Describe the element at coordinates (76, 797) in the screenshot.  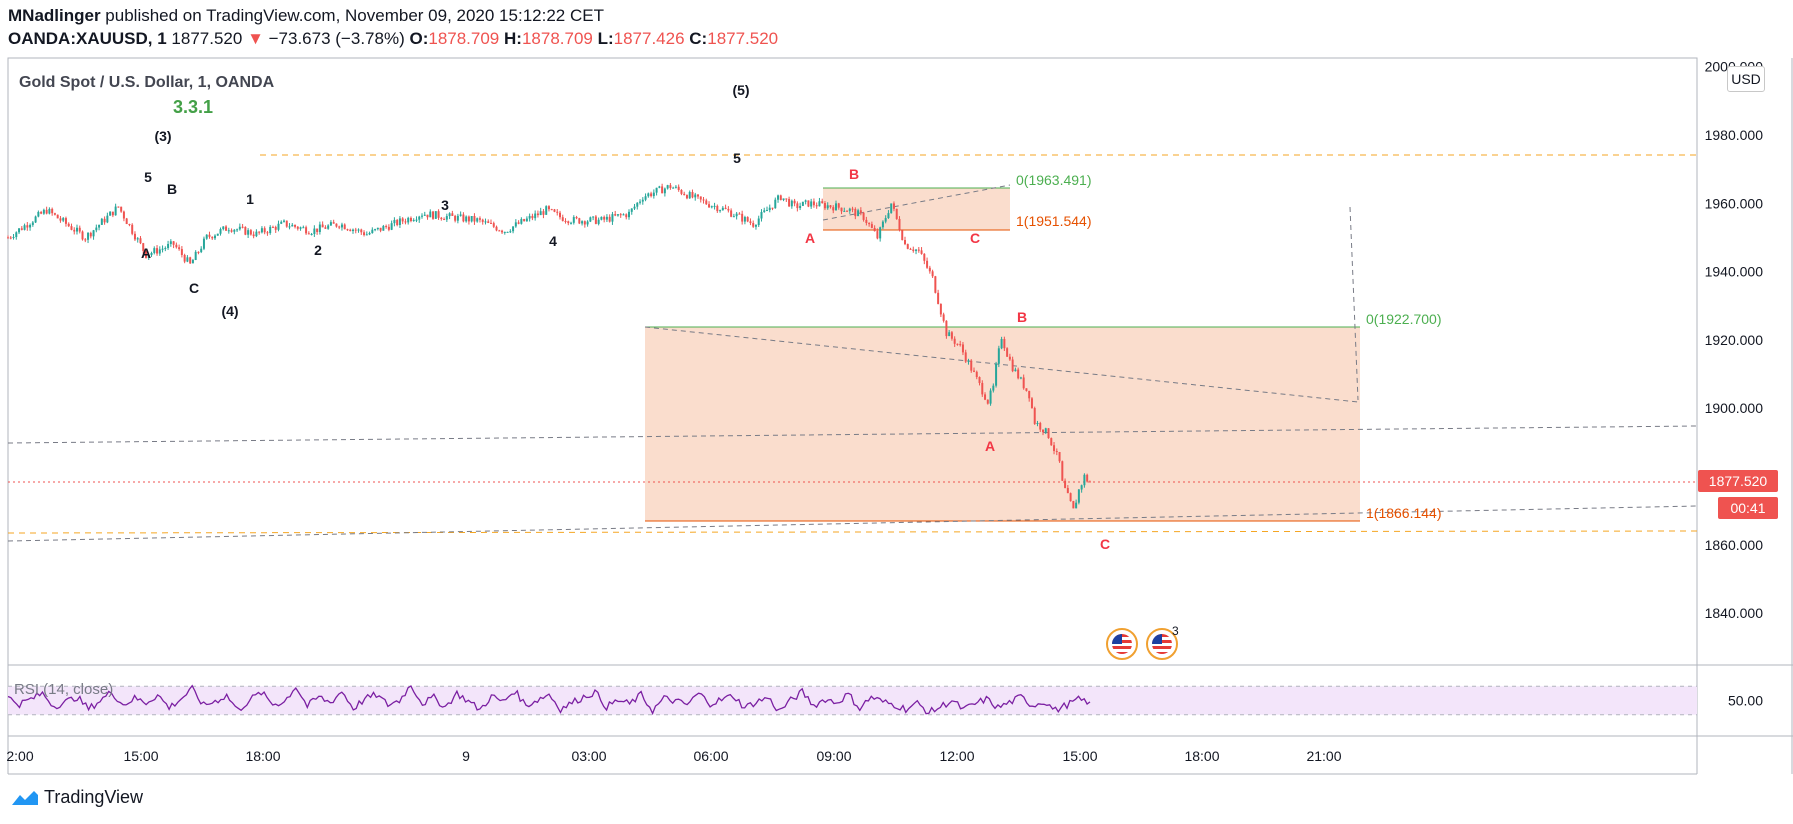
I see `tradingview-logo: TradingView` at that location.